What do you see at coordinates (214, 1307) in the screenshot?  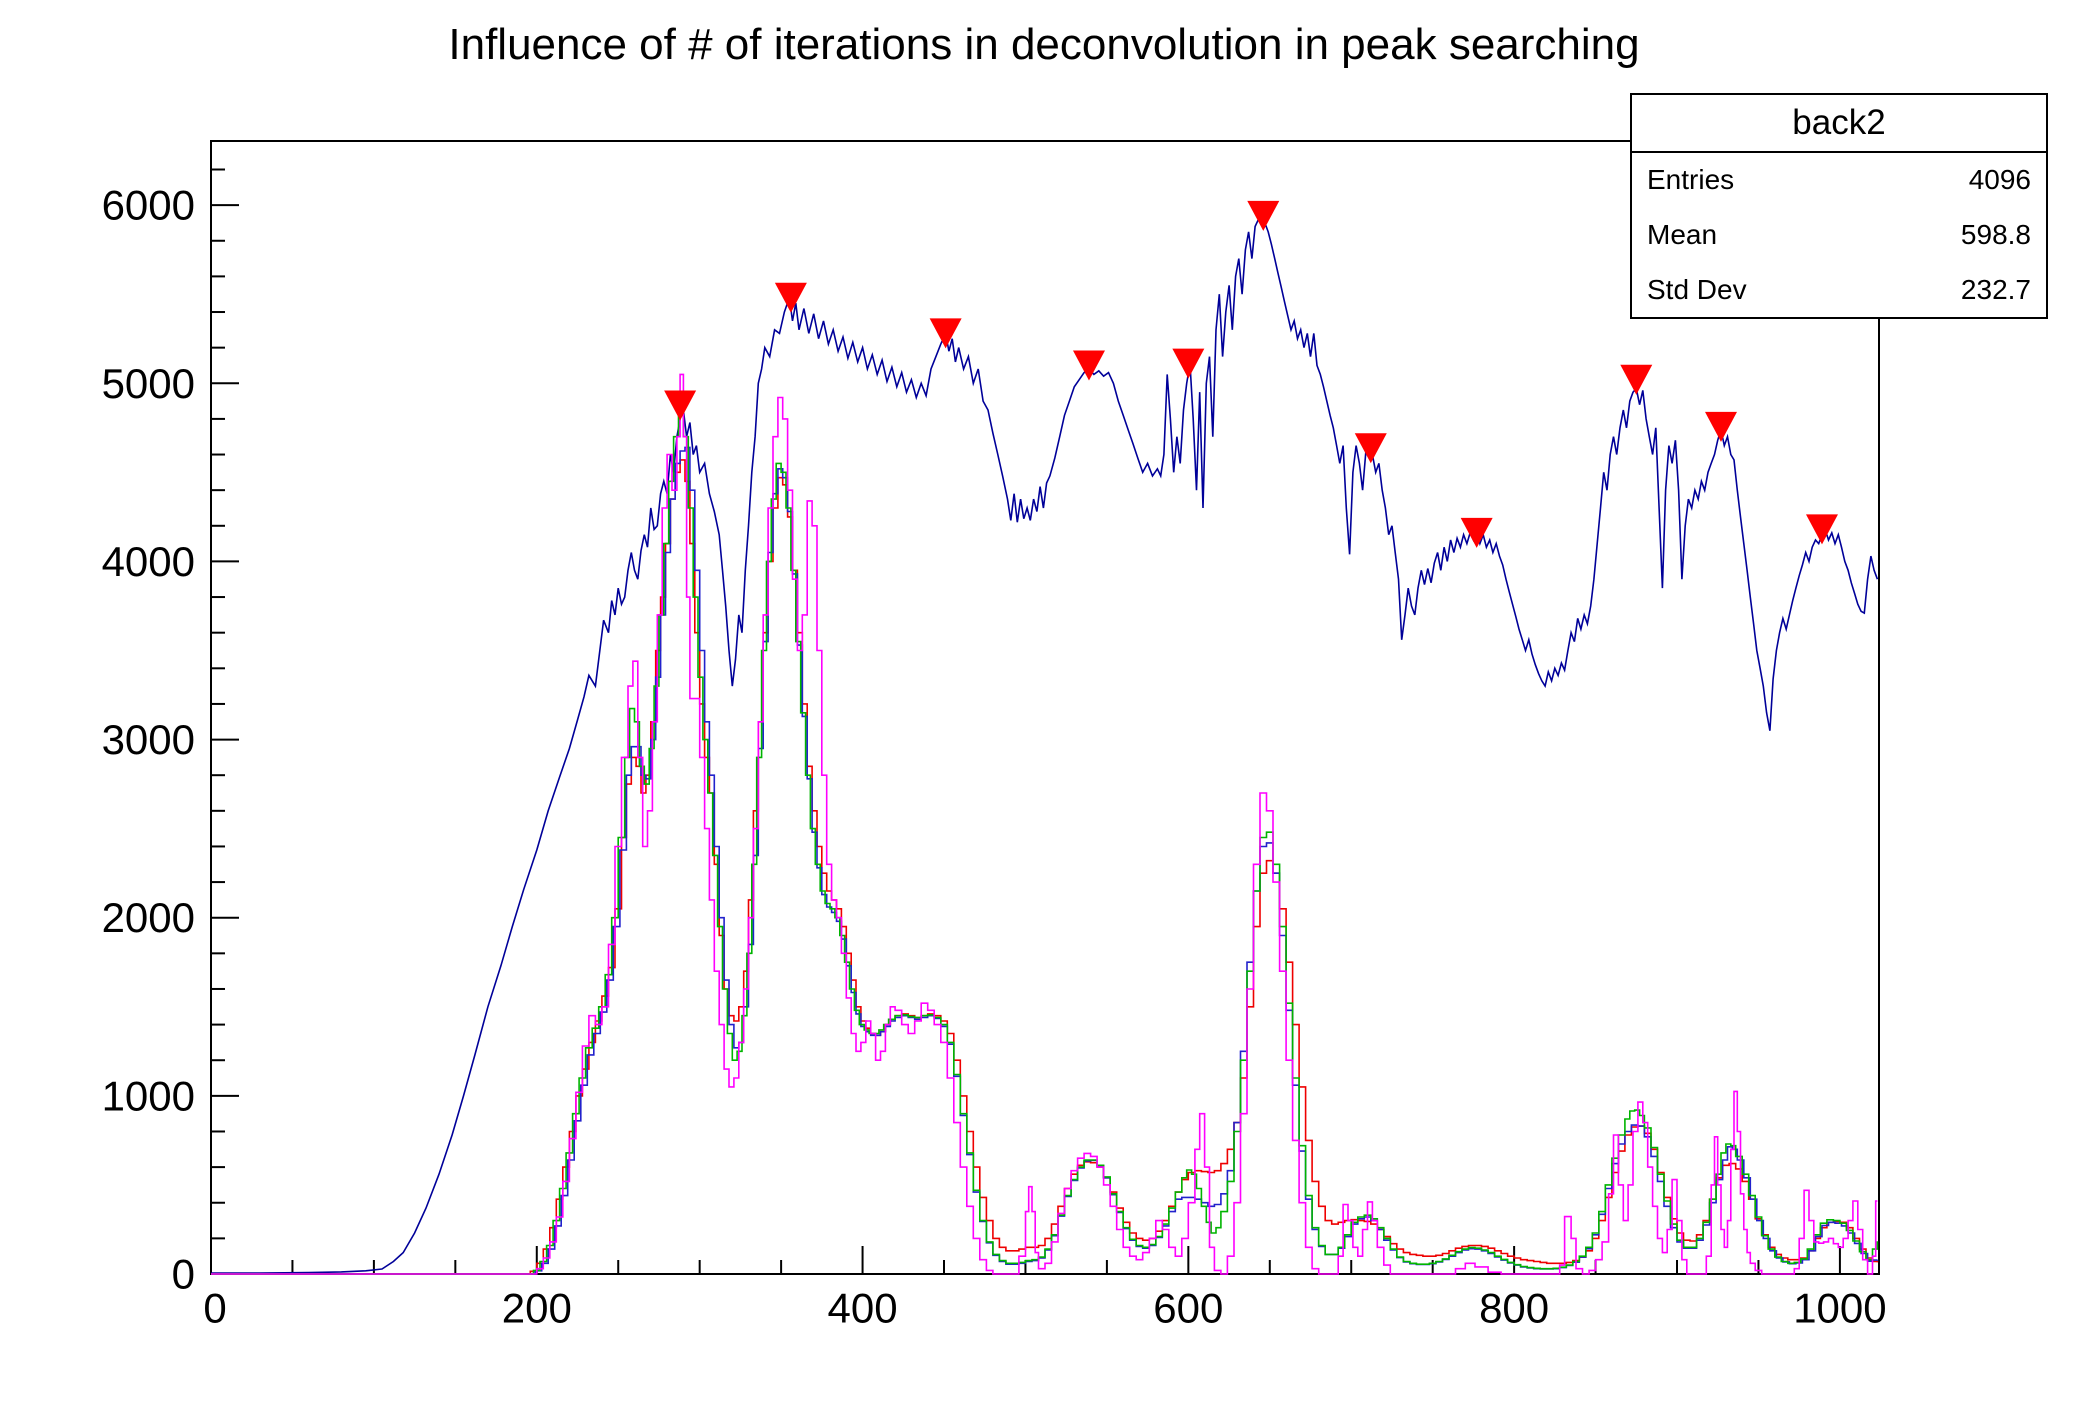 I see `x-axis-tick-label: 0` at bounding box center [214, 1307].